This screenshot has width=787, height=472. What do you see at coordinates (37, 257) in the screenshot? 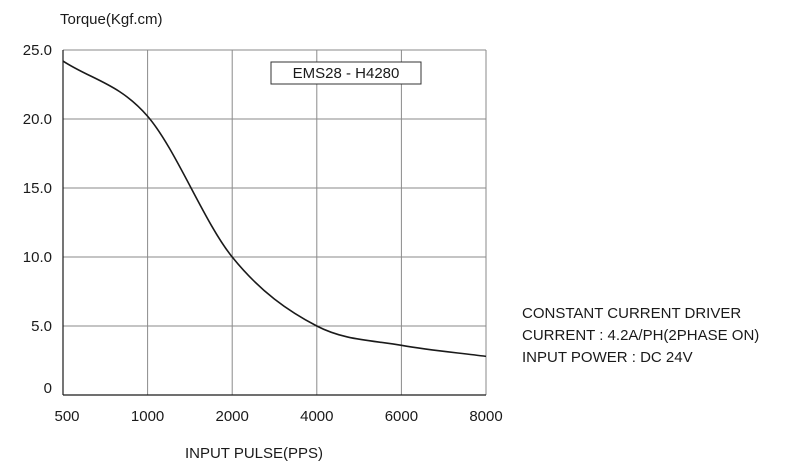
I see `y-tick-label: 10.0` at bounding box center [37, 257].